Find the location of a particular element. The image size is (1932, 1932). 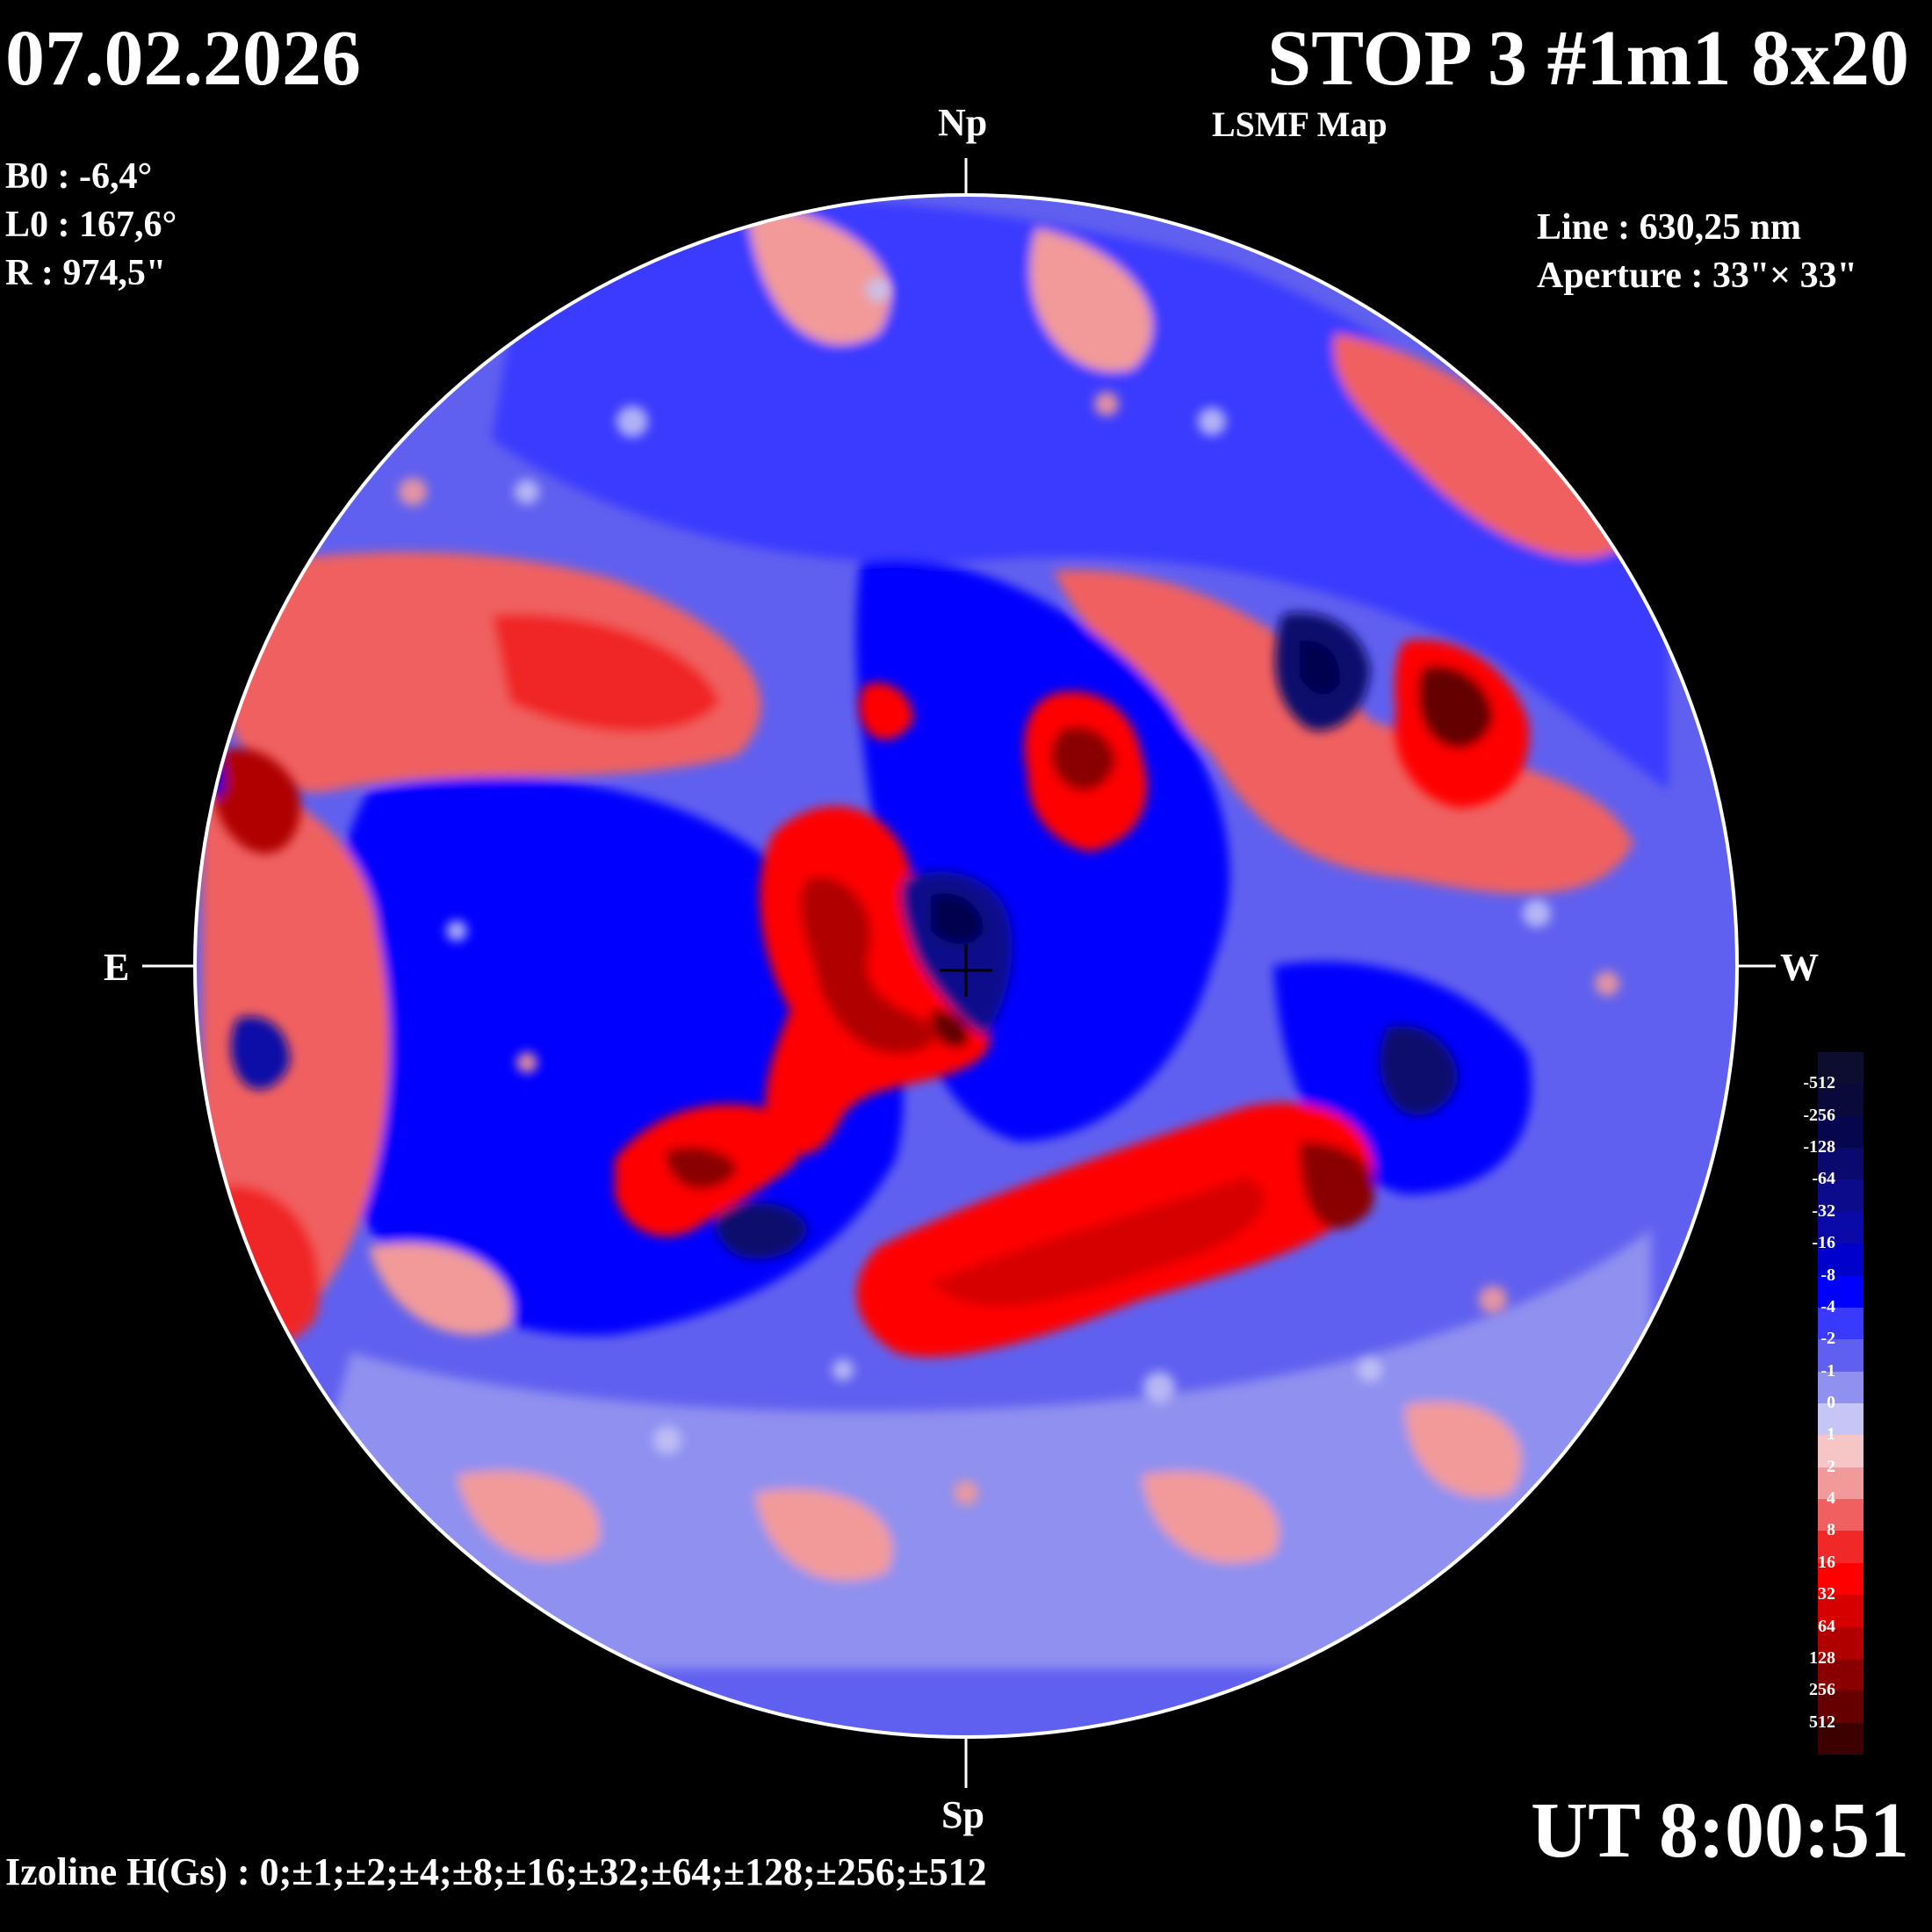

legend-swatch--64 is located at coordinates (1841, 1195).